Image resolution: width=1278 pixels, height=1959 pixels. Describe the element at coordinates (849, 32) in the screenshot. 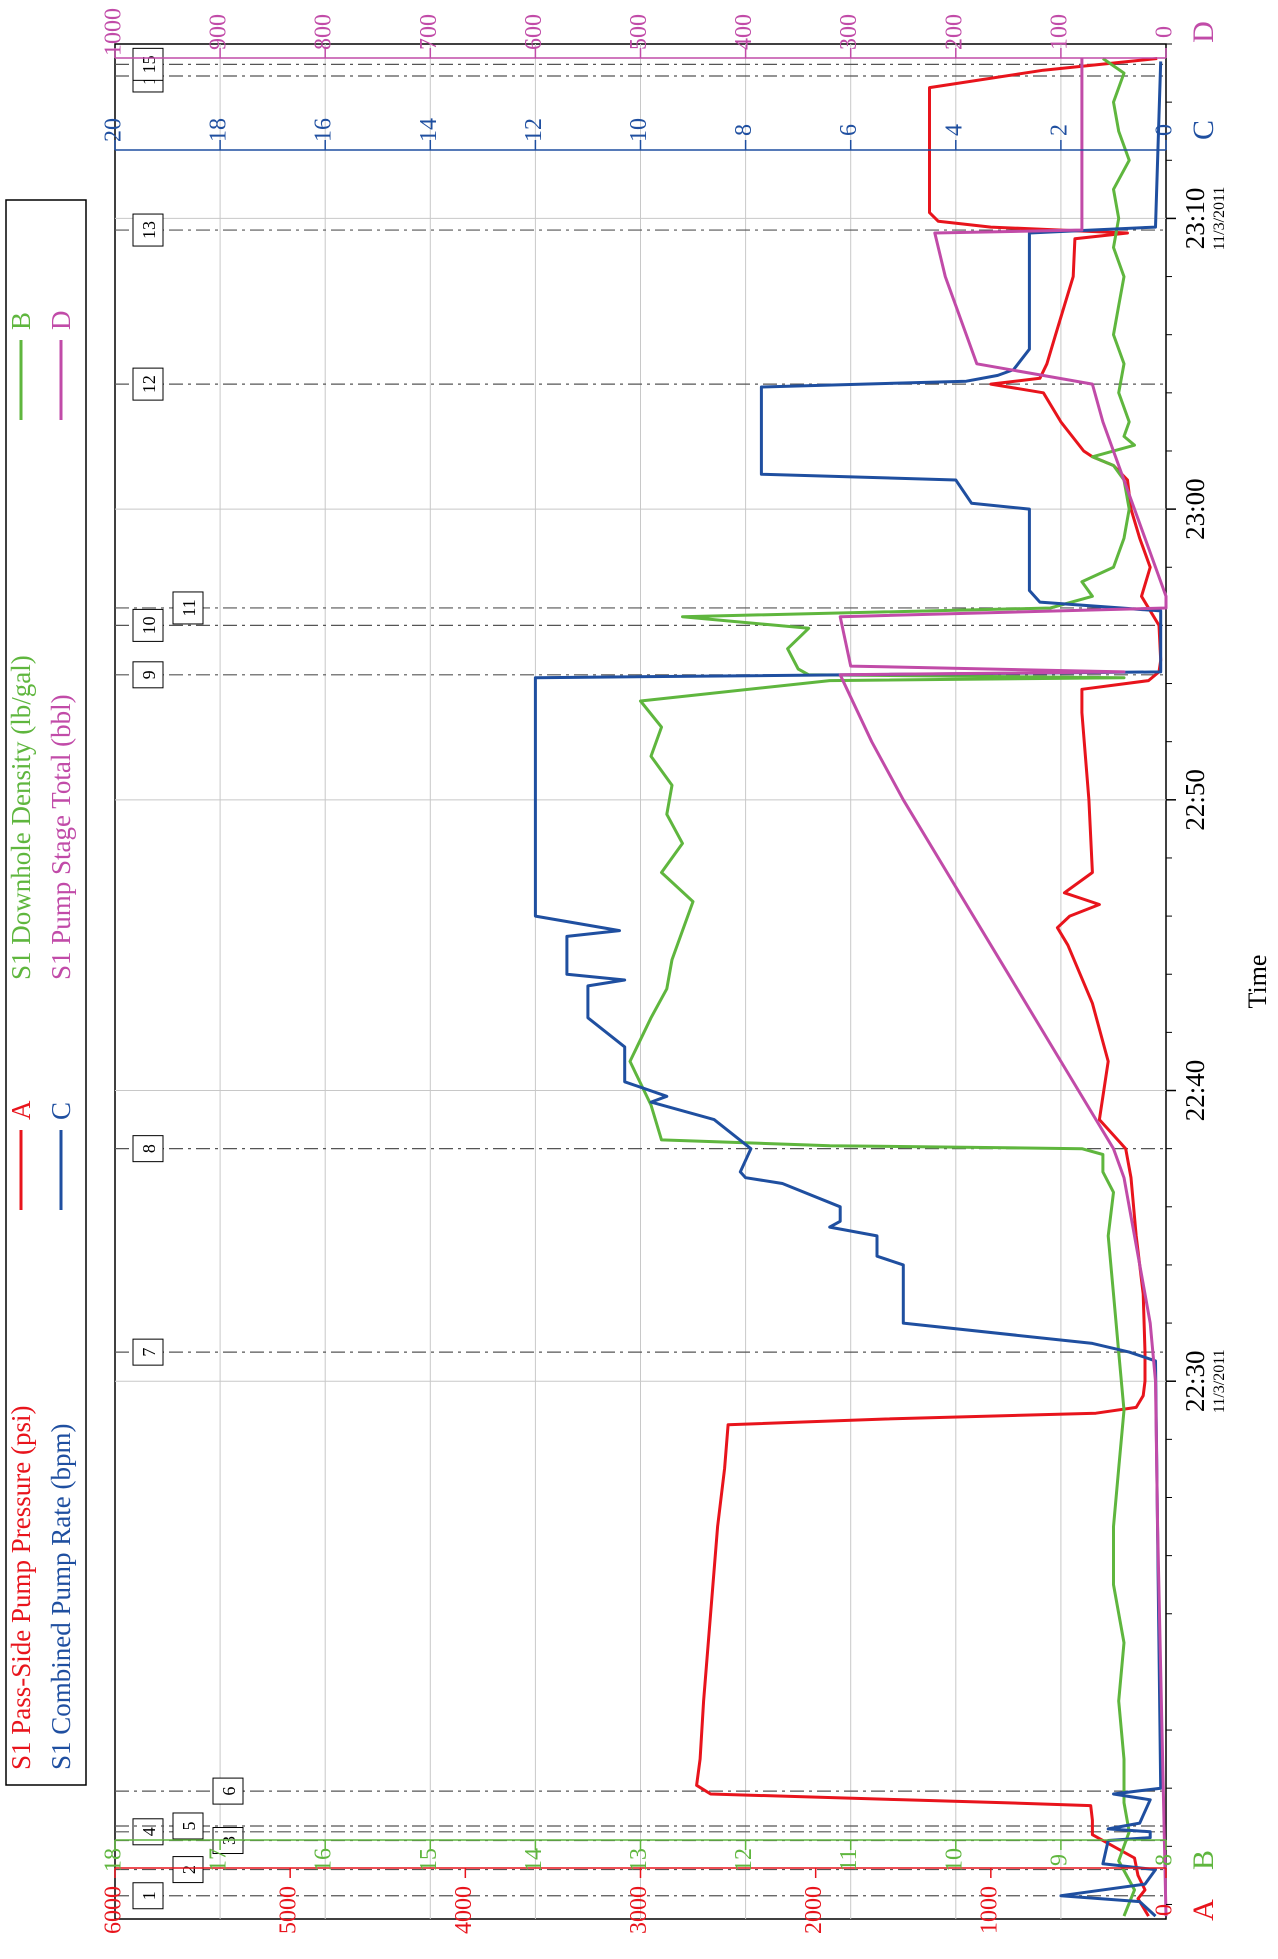

I see `axis-tick-label-D: 300` at that location.